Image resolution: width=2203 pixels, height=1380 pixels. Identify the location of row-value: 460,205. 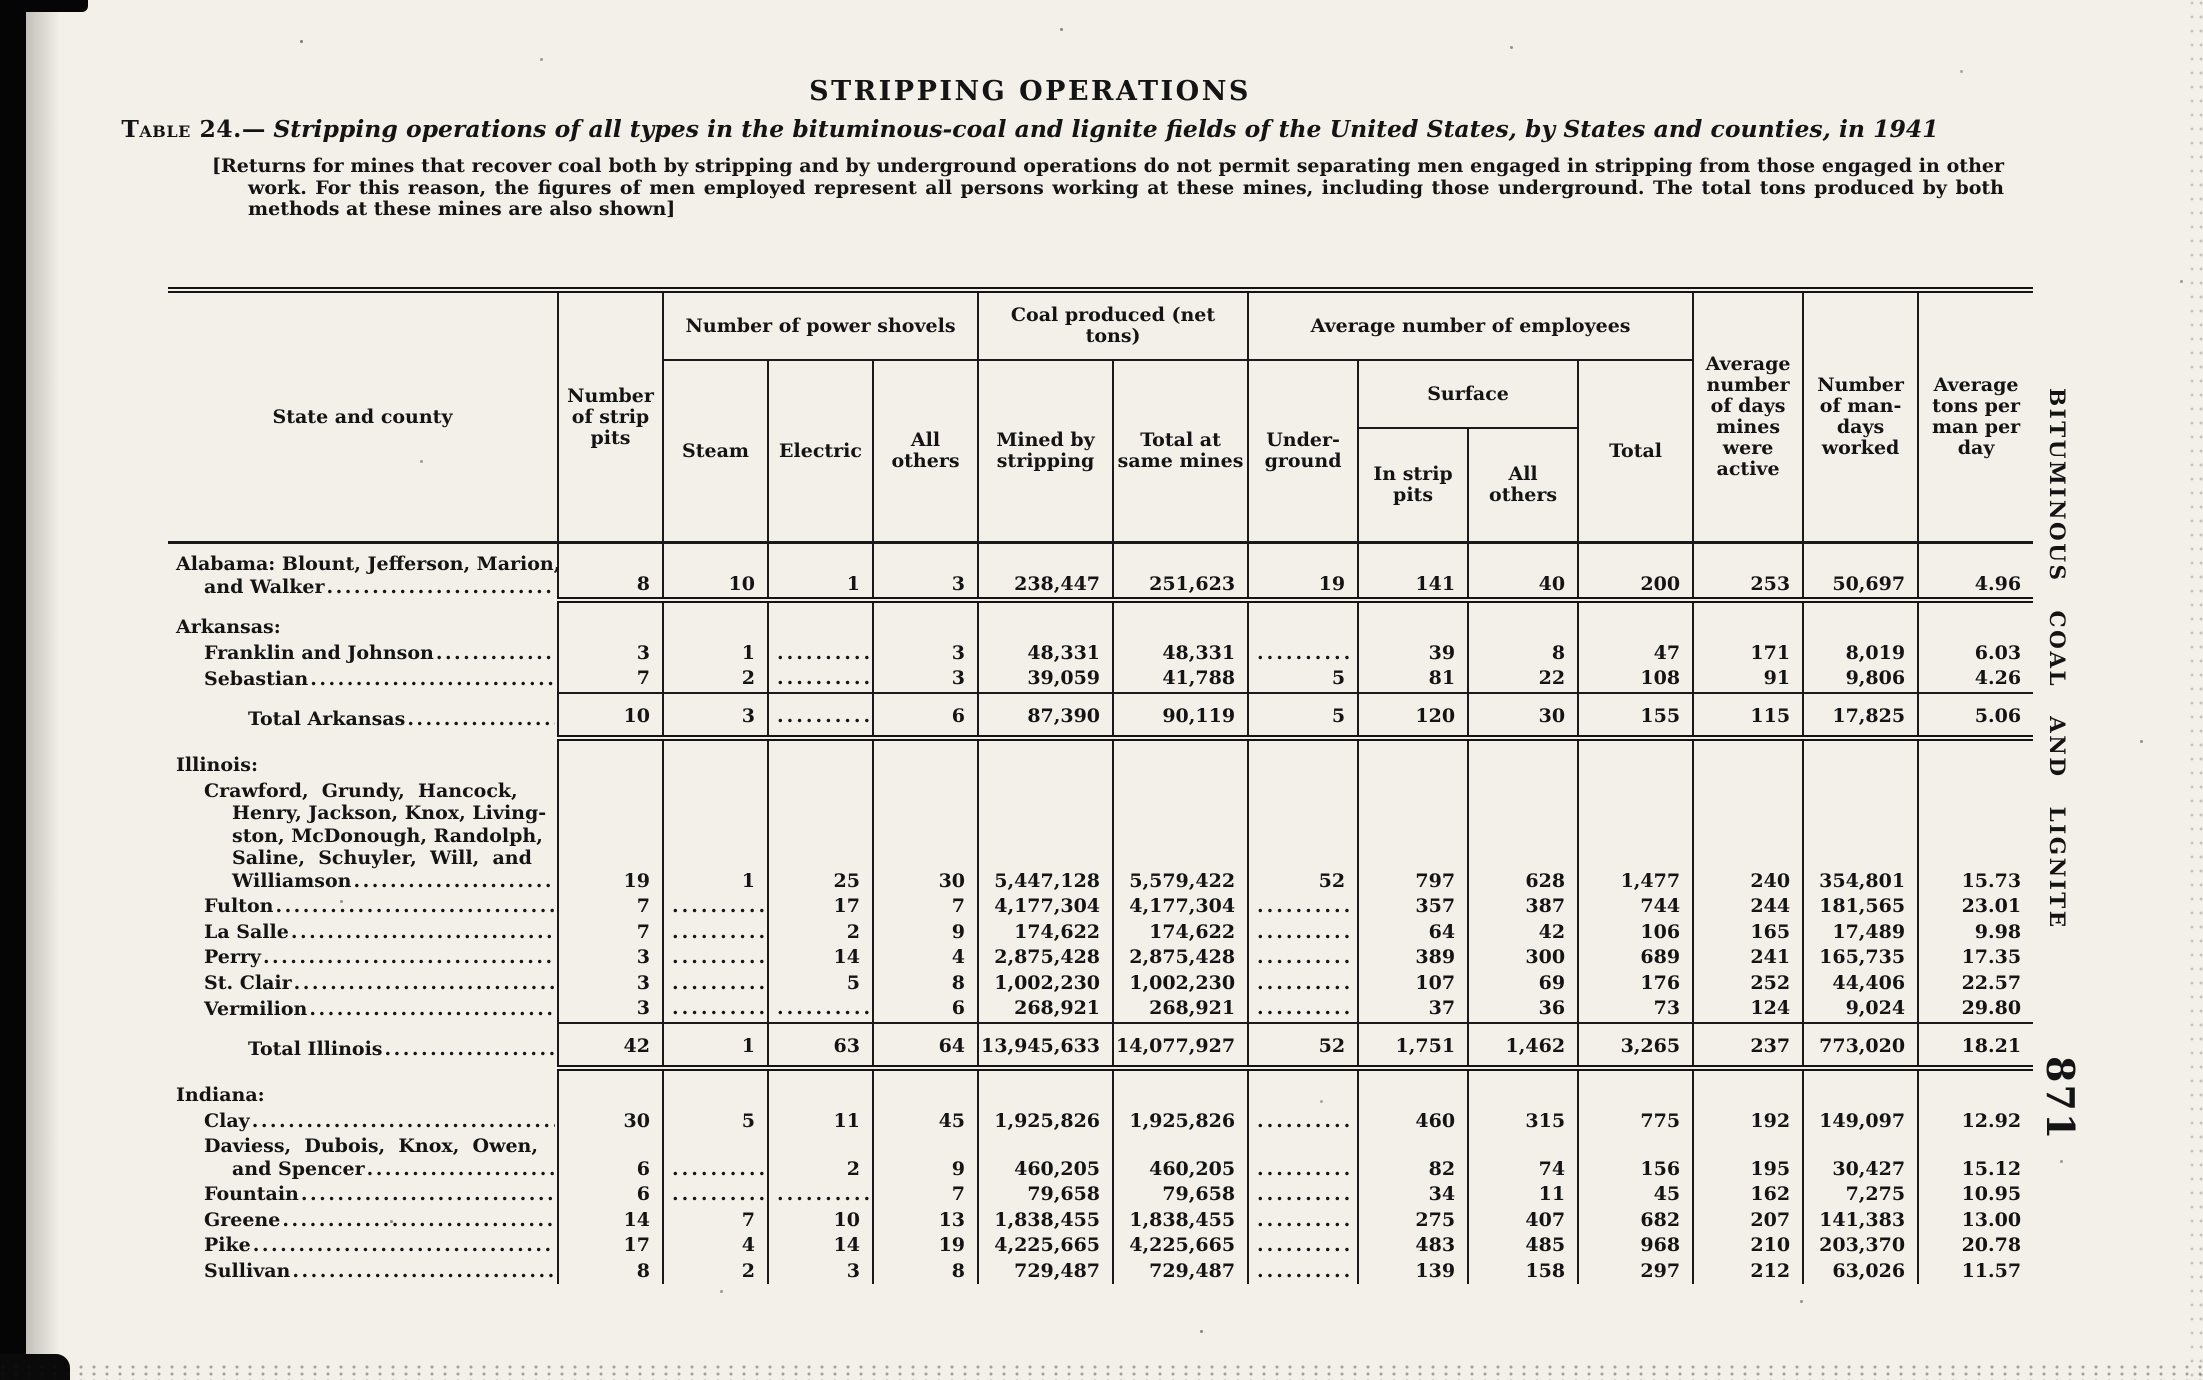
(1045, 1158).